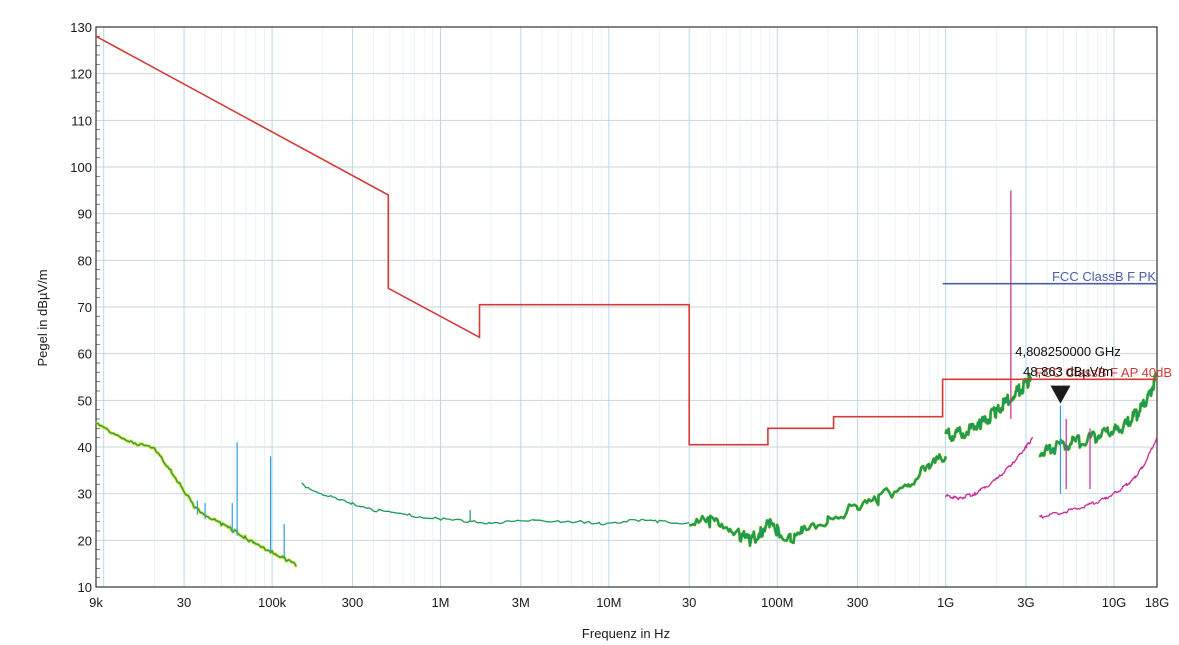 This screenshot has height=645, width=1179. What do you see at coordinates (81, 120) in the screenshot?
I see `y-tick-label: 110` at bounding box center [81, 120].